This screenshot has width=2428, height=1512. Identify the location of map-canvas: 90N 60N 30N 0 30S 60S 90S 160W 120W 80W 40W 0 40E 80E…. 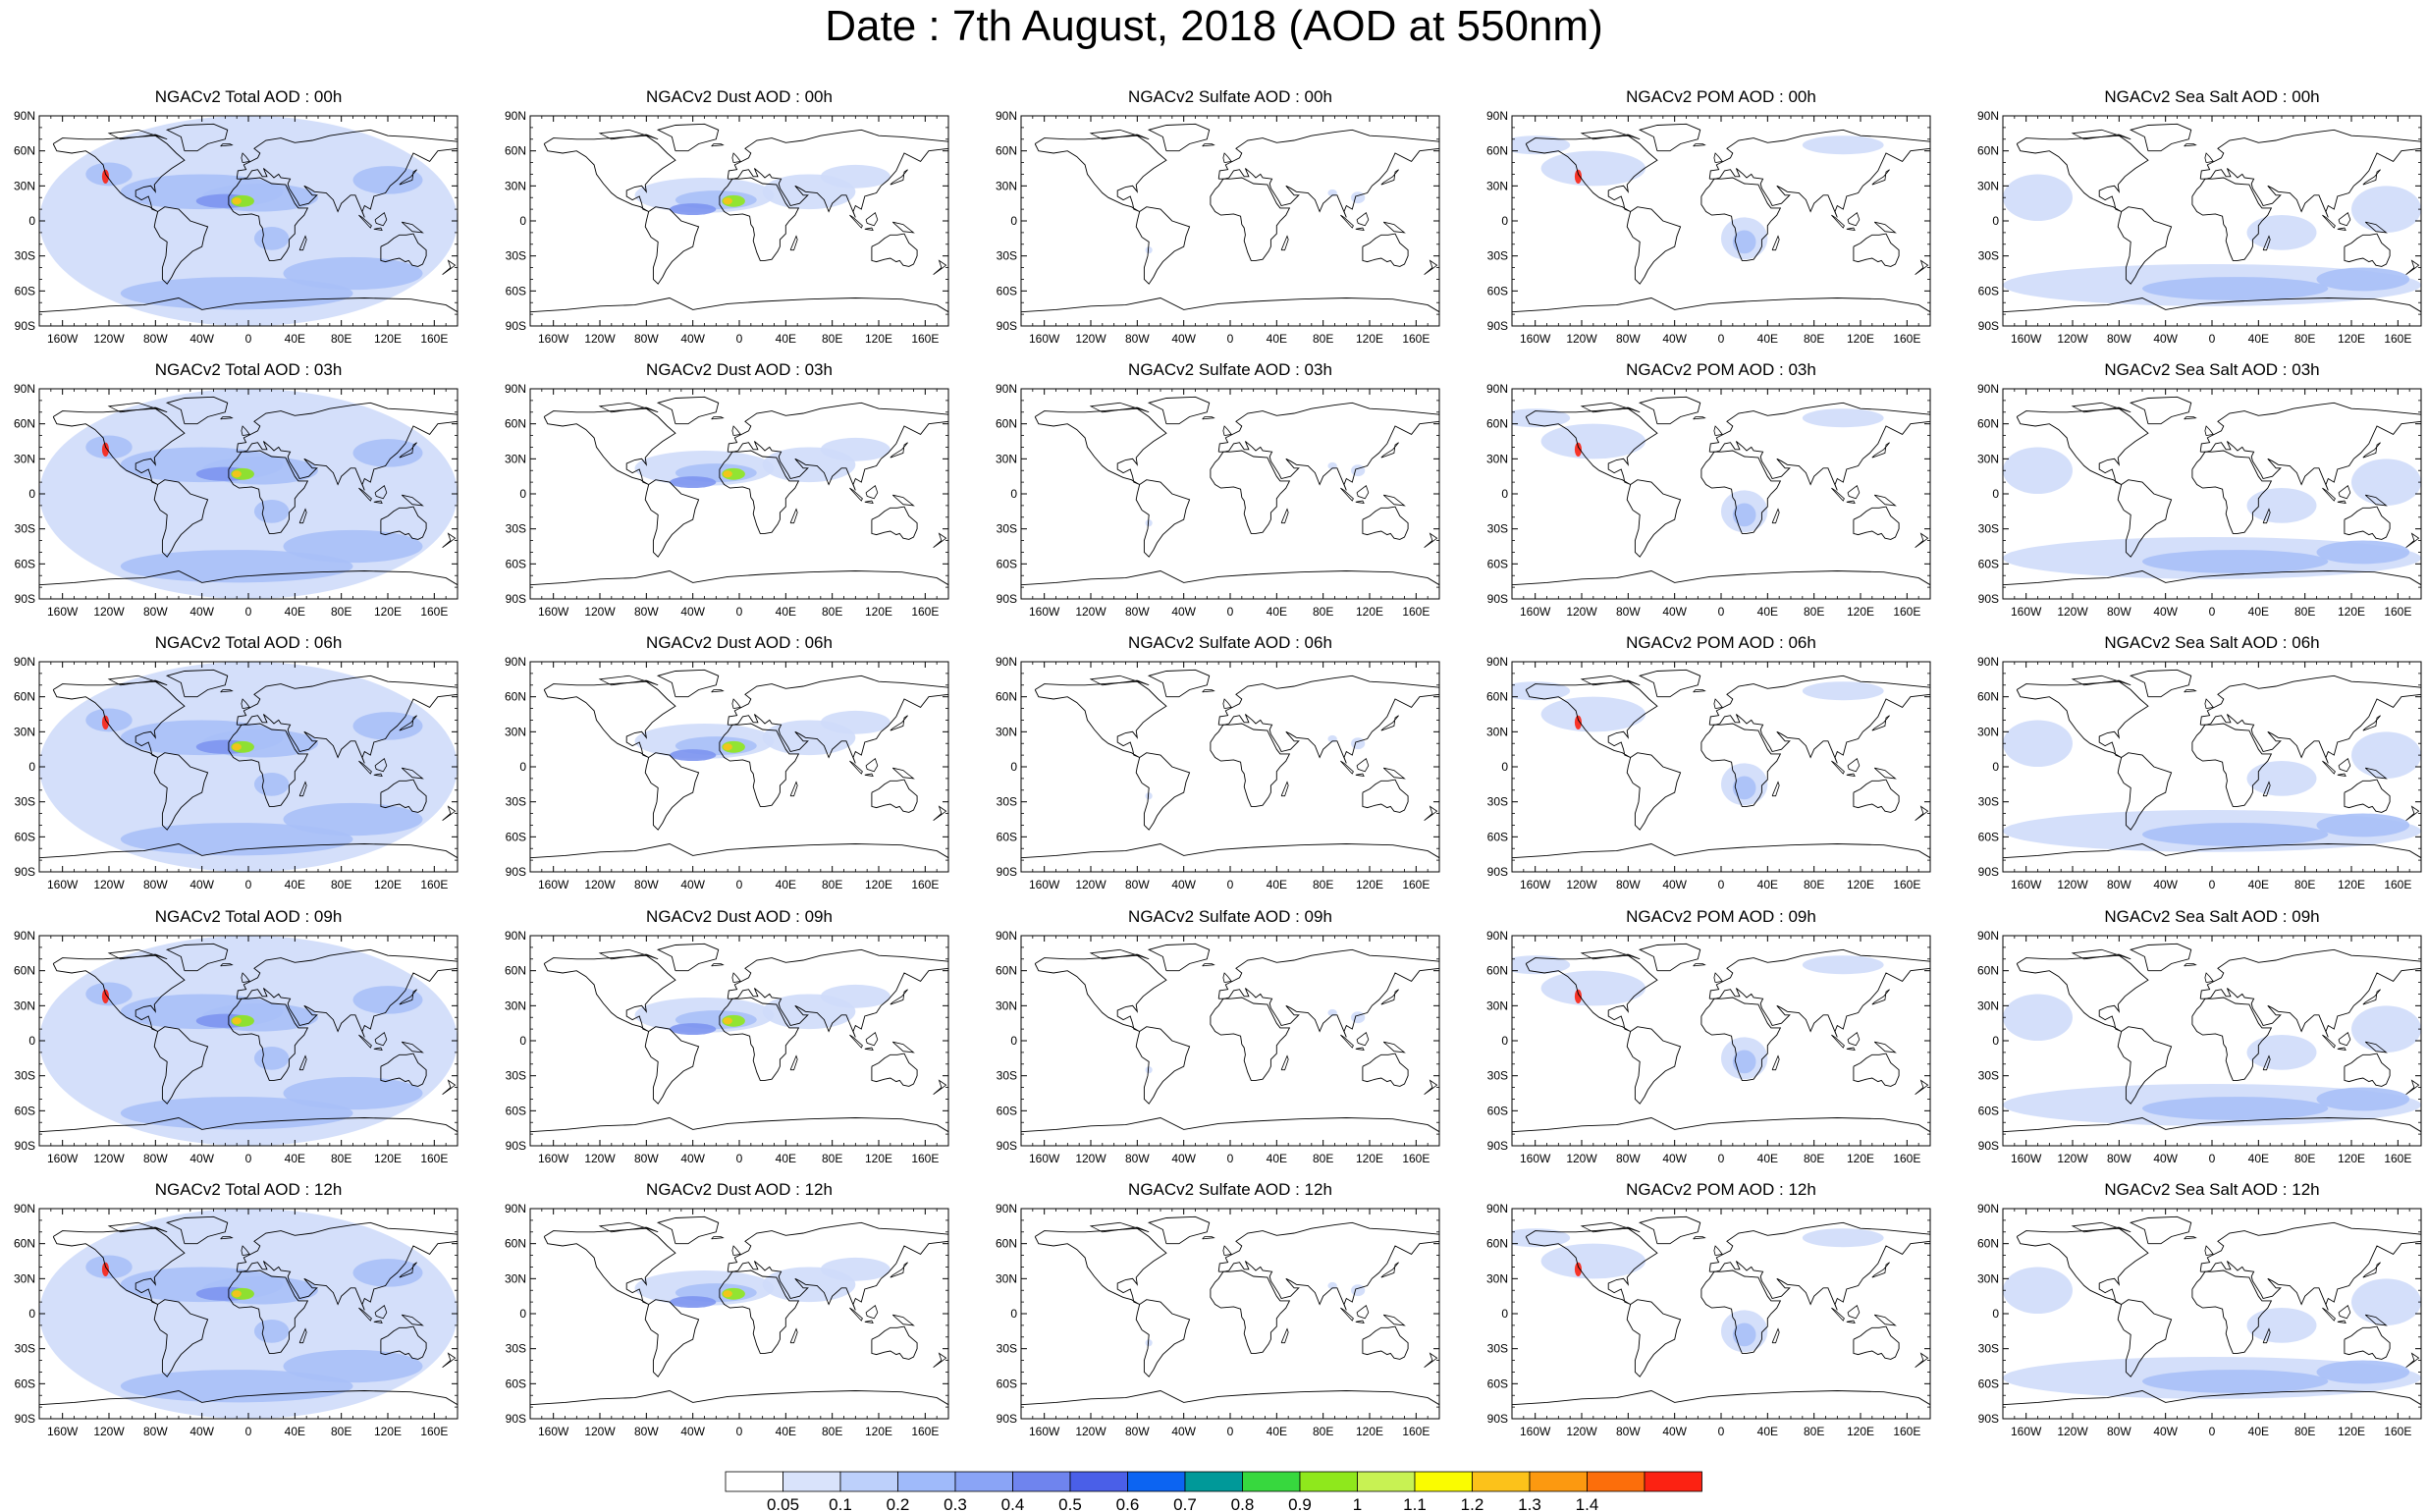
(236, 228).